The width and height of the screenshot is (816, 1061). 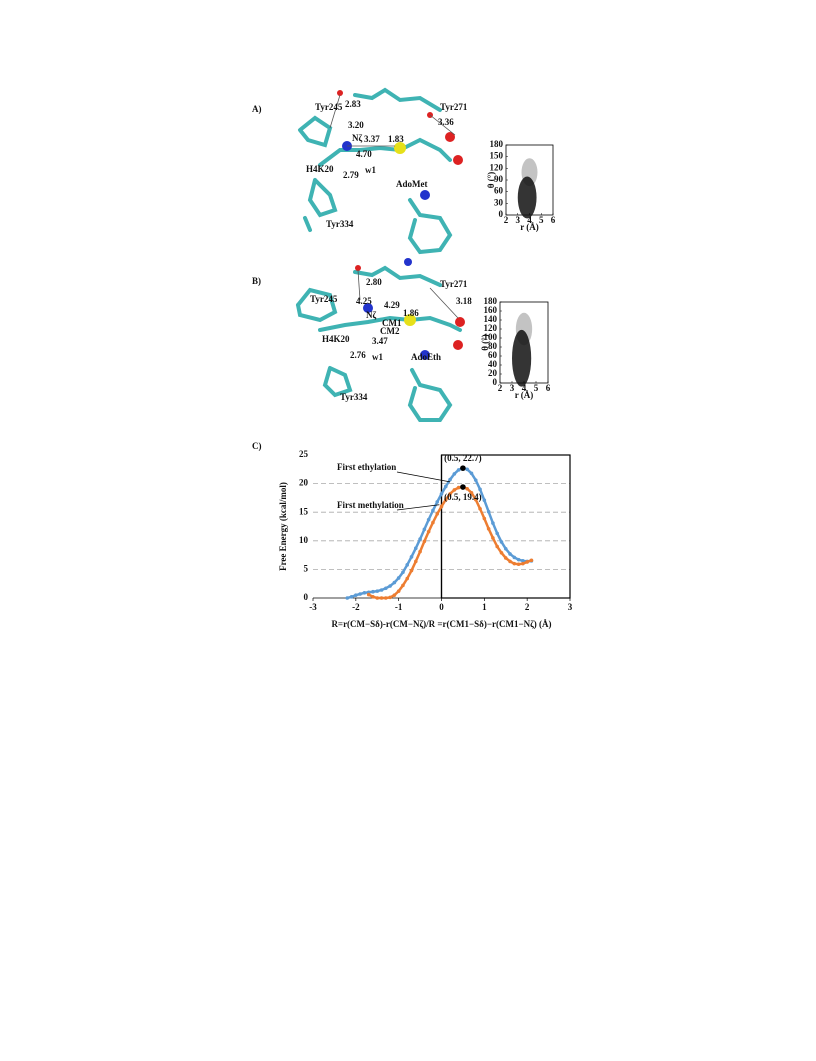 What do you see at coordinates (464, 301) in the screenshot?
I see `structure-label: 3.18` at bounding box center [464, 301].